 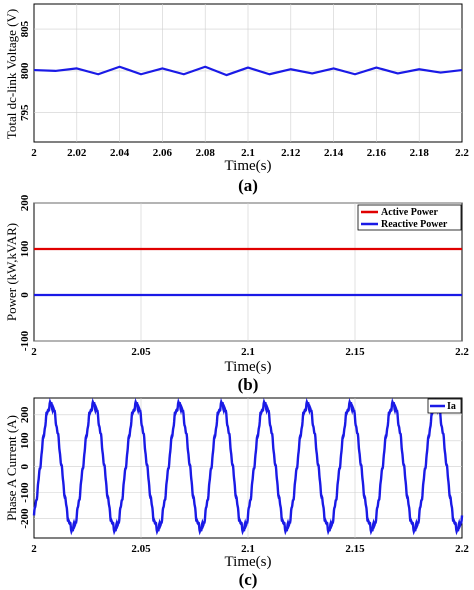 What do you see at coordinates (291, 153) in the screenshot?
I see `panel-a-x-tick-label: 2.12` at bounding box center [291, 153].